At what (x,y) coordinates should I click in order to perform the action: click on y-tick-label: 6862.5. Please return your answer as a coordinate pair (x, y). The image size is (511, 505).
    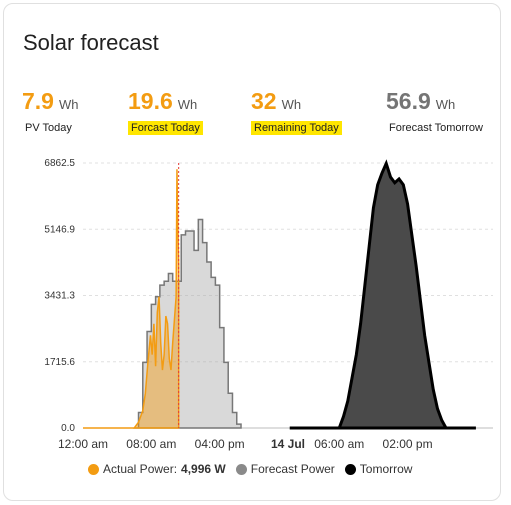
    Looking at the image, I should click on (59, 163).